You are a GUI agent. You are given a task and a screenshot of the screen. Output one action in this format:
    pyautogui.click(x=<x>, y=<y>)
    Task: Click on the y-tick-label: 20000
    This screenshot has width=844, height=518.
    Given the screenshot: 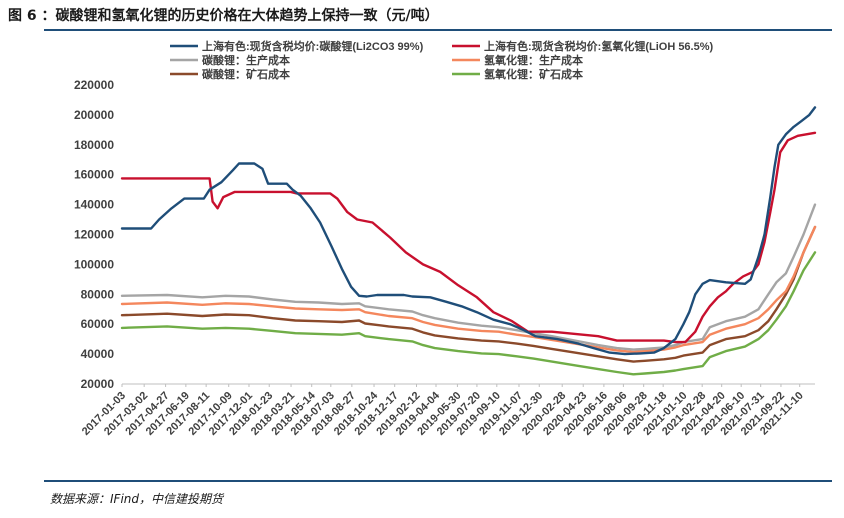 What is the action you would take?
    pyautogui.click(x=98, y=384)
    